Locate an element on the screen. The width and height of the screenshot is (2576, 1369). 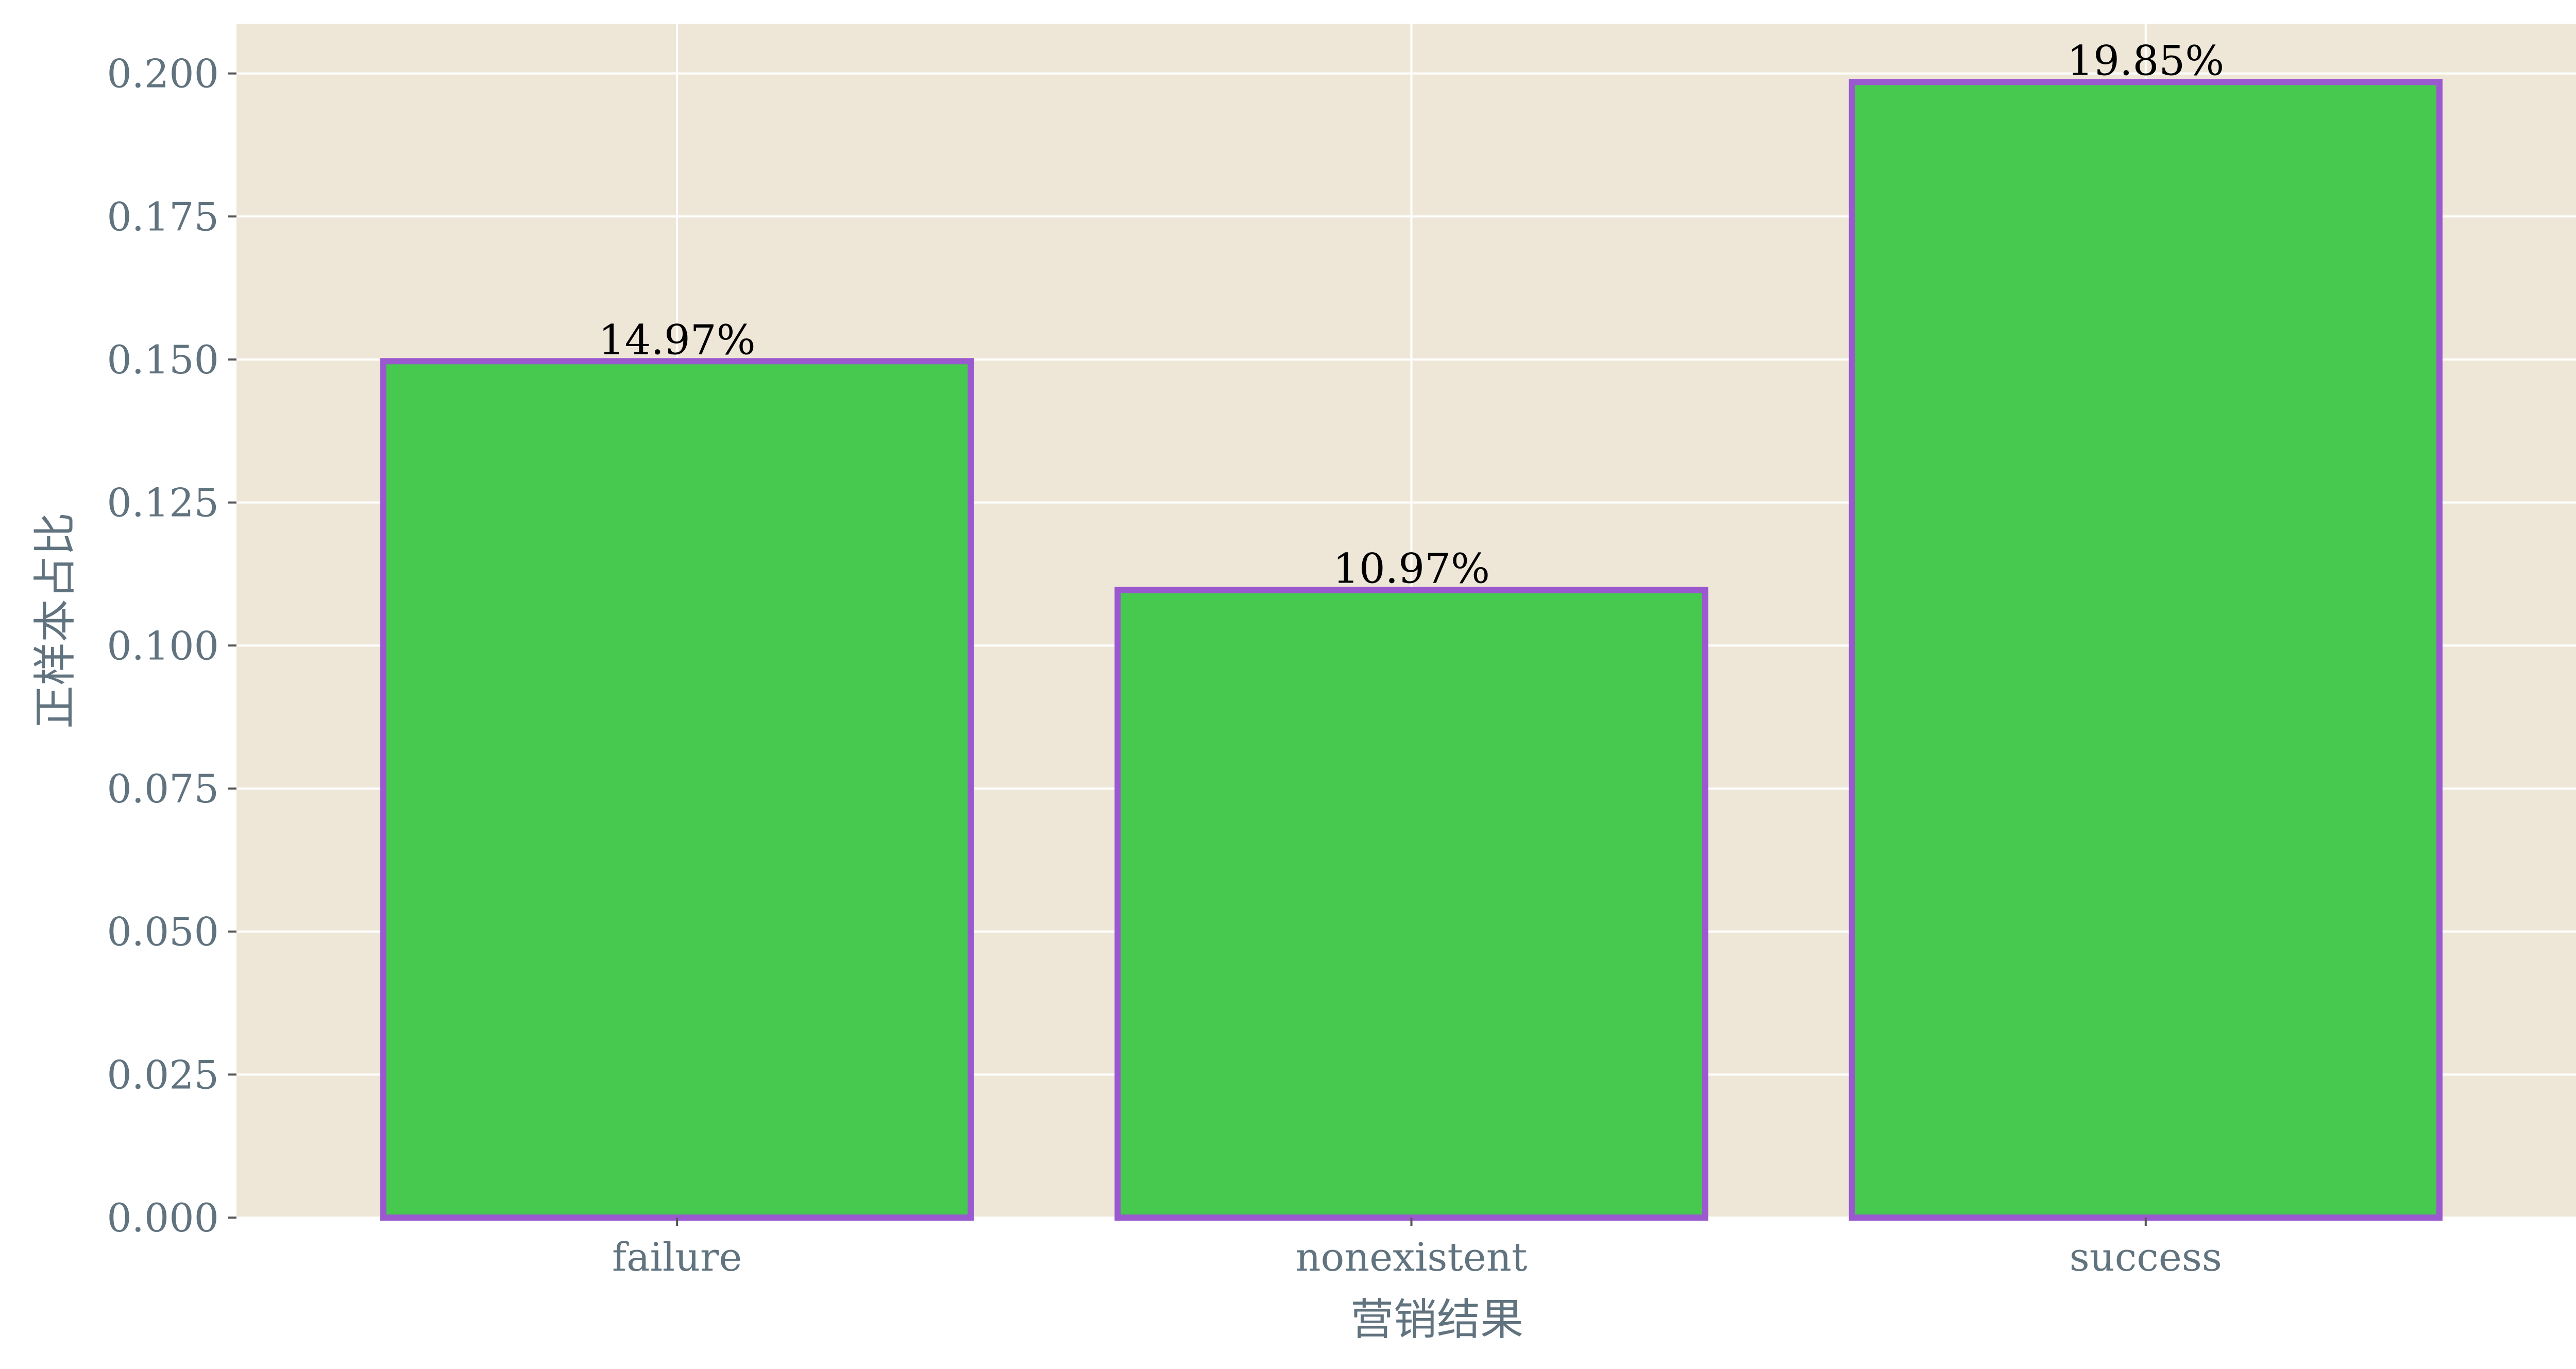
data-label-nonexistent: 10.97% is located at coordinates (1411, 569).